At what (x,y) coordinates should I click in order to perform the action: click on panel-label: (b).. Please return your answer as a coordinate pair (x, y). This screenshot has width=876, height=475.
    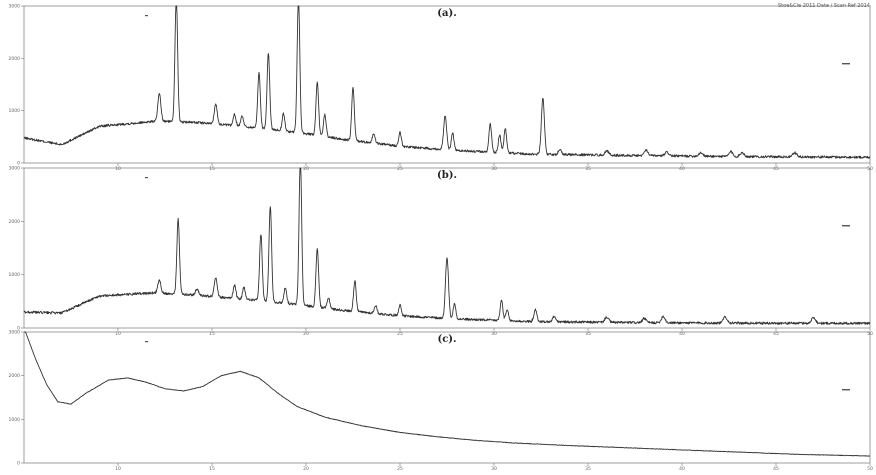
    Looking at the image, I should click on (447, 175).